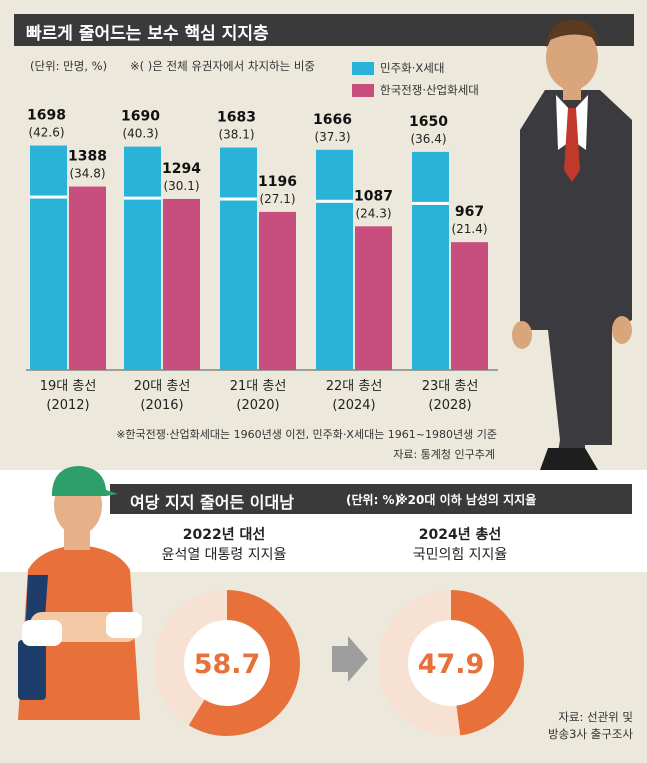 Image resolution: width=647 pixels, height=763 pixels. I want to click on x-tick-label: (2020), so click(257, 405).